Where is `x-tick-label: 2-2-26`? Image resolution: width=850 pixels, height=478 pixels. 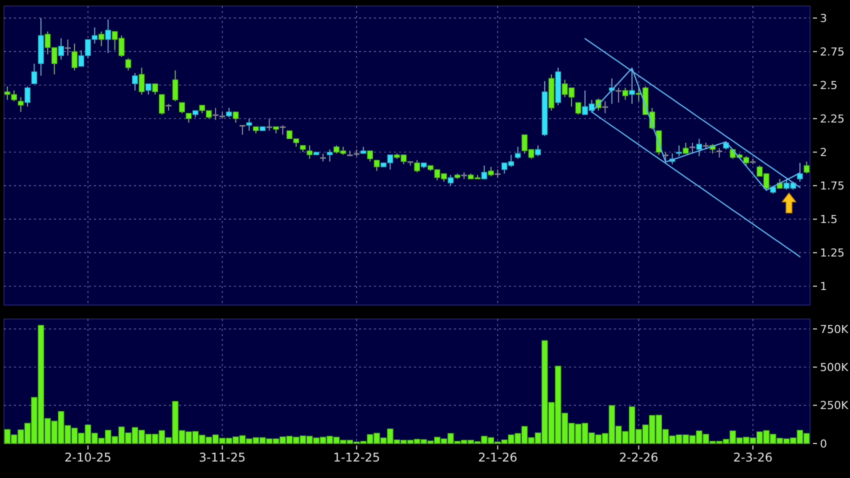 x-tick-label: 2-2-26 is located at coordinates (638, 457).